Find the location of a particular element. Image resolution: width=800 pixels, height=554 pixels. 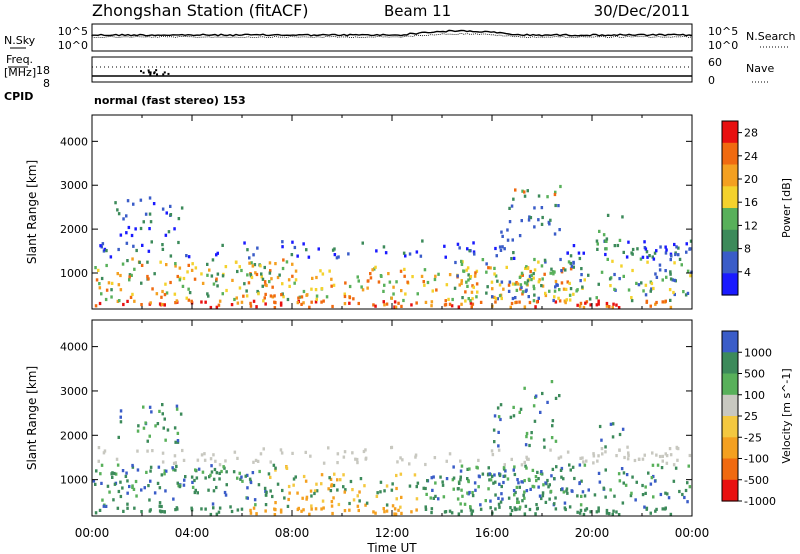

freq-dip-dot is located at coordinates (148, 70).